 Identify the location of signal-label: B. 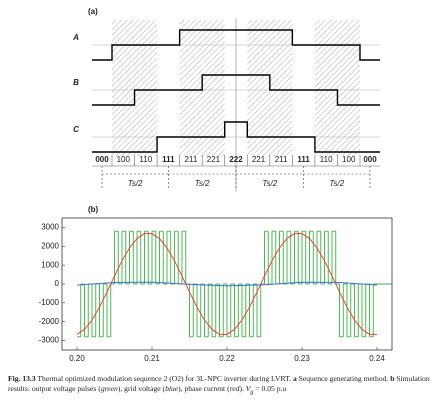
(76, 82).